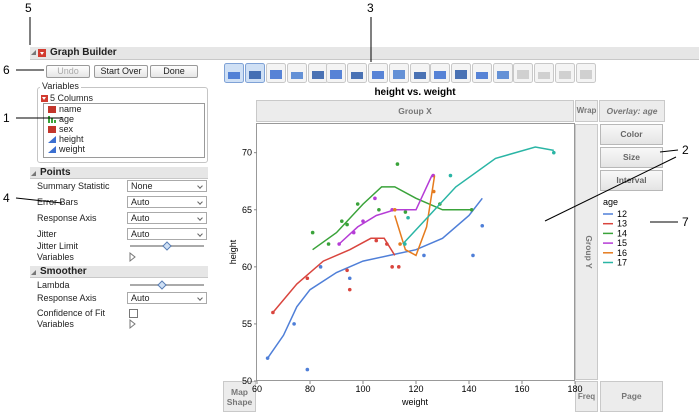  Describe the element at coordinates (415, 389) in the screenshot. I see `x-tick-label: 120` at that location.